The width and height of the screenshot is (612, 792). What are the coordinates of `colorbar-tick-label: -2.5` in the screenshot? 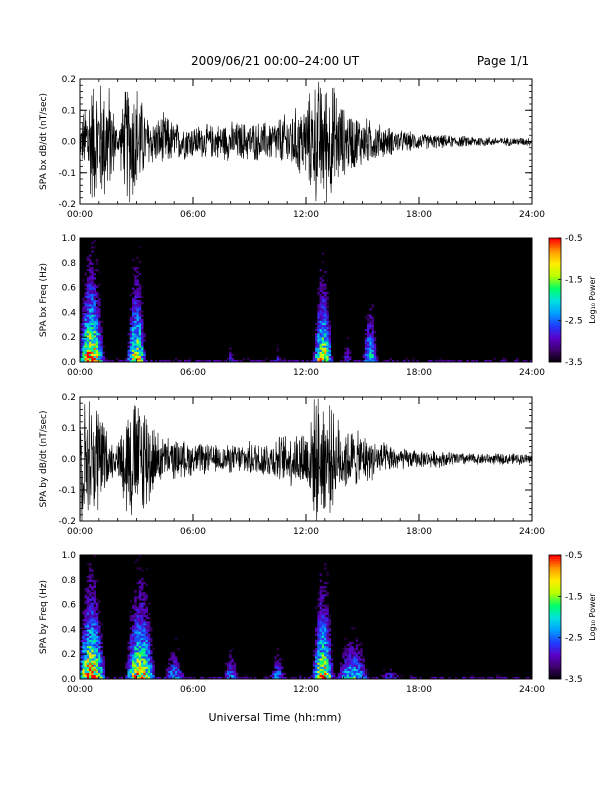 It's located at (574, 639).